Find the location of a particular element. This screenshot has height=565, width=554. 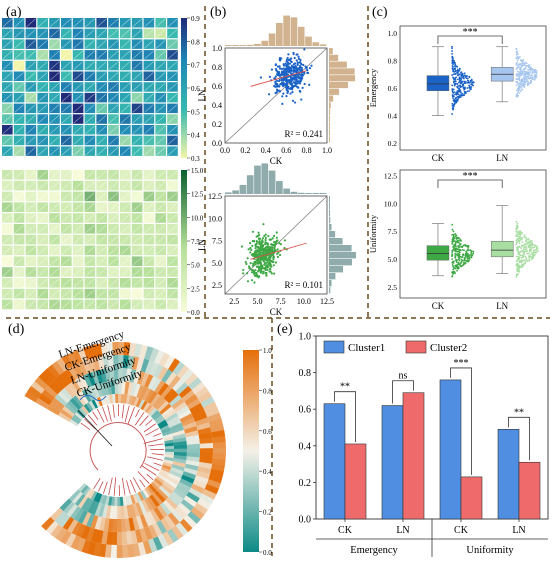

histogram-bar-top is located at coordinates (250, 184).